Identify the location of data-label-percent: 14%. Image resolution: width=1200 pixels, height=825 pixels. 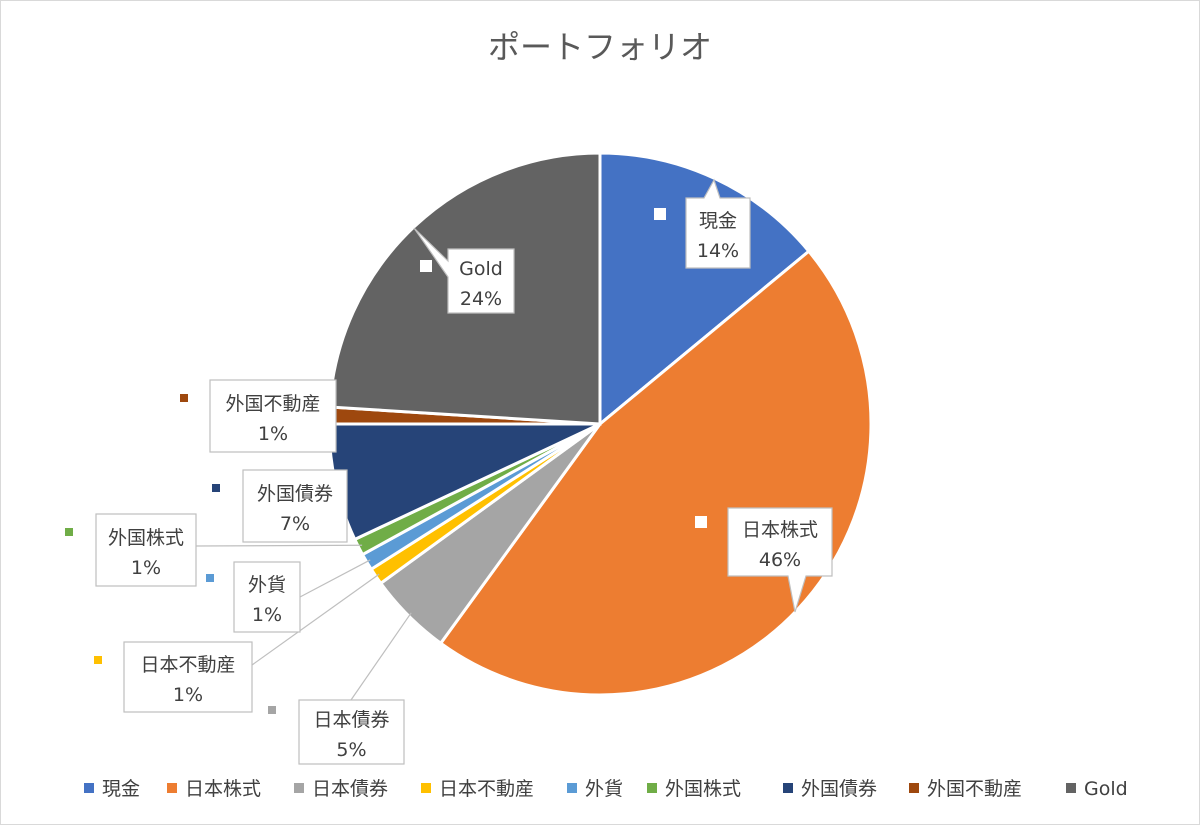
(718, 251).